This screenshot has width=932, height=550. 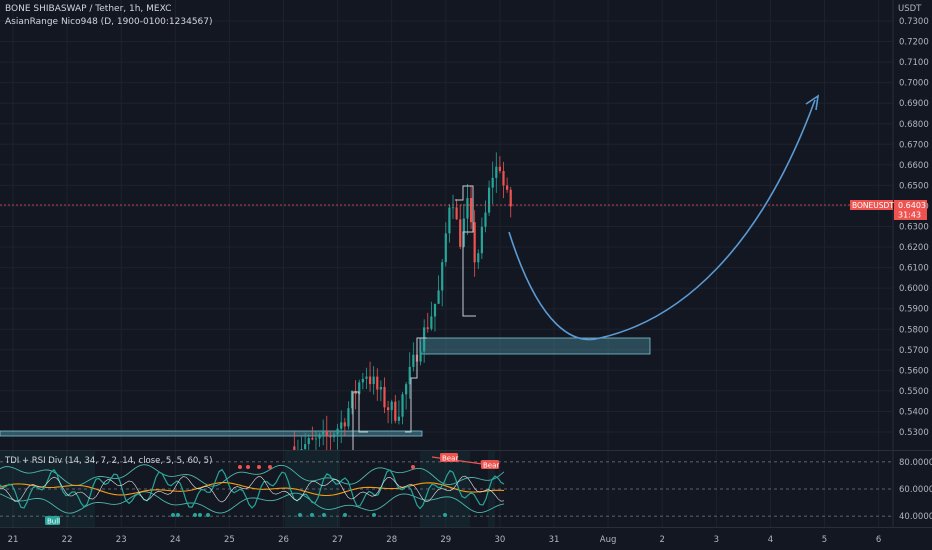 What do you see at coordinates (52, 520) in the screenshot?
I see `bull-signal-badge` at bounding box center [52, 520].